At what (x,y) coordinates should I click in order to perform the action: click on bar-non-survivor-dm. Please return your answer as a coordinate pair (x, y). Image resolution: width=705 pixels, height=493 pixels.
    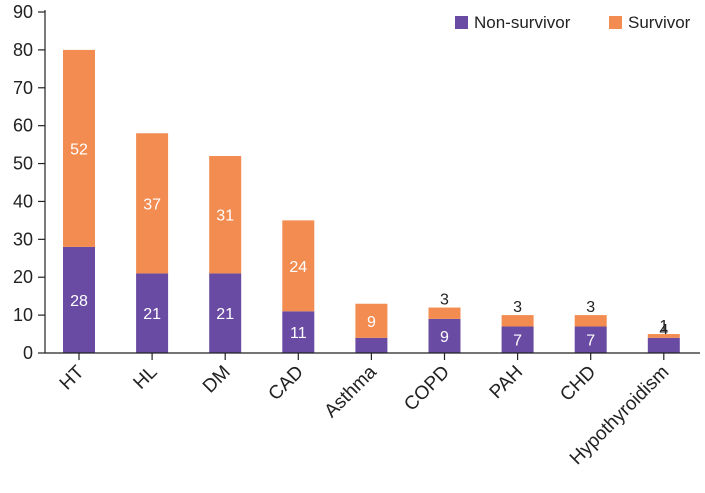
    Looking at the image, I should click on (225, 313).